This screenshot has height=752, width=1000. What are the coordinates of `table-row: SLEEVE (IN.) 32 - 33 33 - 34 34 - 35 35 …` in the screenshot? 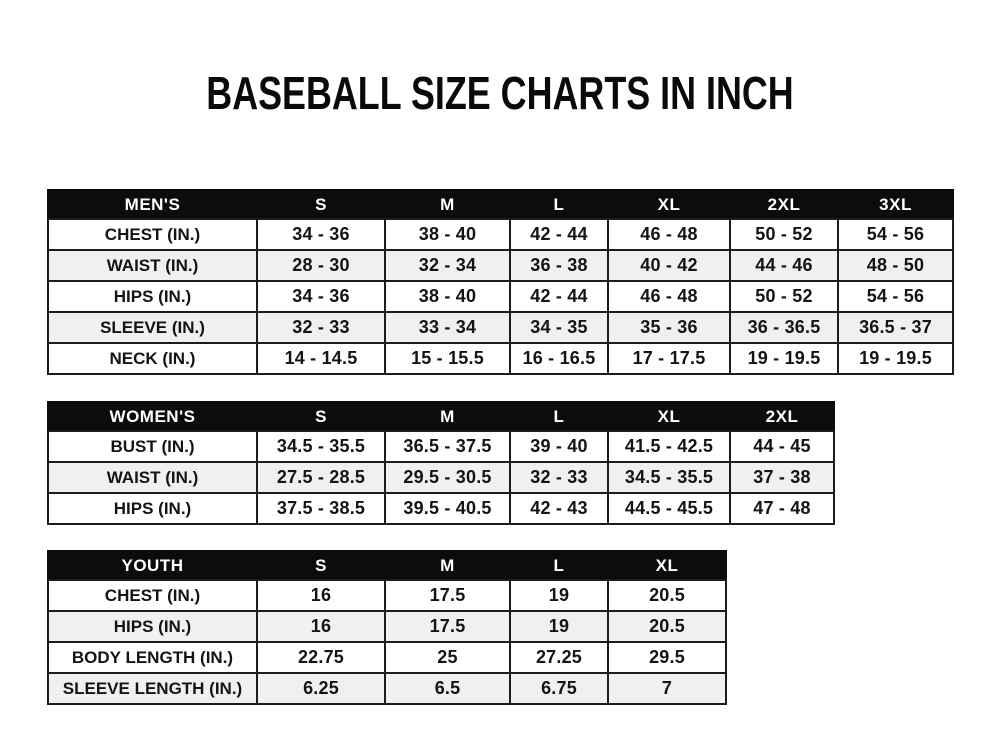 It's located at (500, 327).